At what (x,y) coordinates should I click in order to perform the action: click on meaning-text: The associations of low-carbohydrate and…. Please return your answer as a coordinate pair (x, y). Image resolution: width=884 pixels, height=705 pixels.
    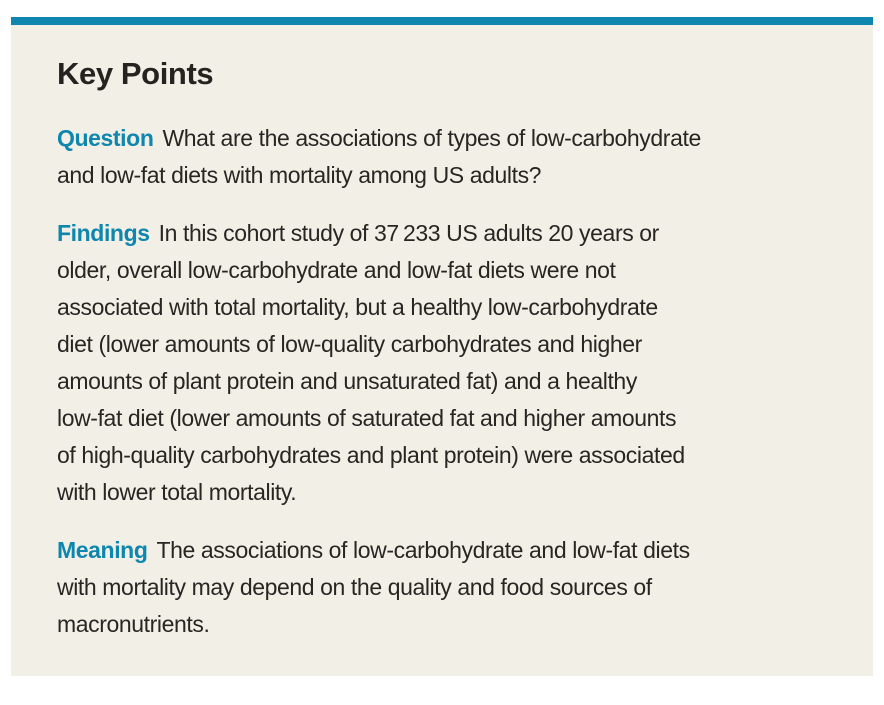
    Looking at the image, I should click on (373, 587).